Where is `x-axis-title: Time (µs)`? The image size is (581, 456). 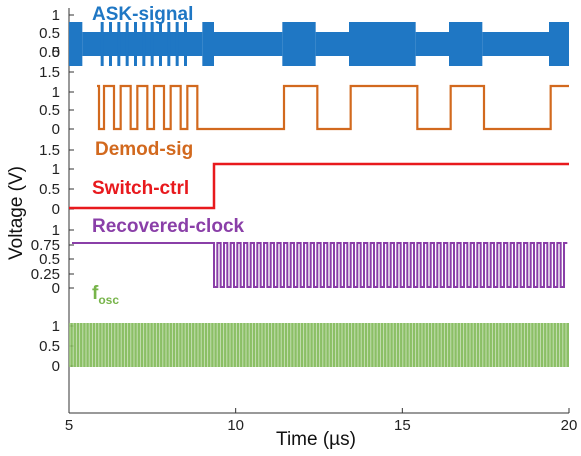 x-axis-title: Time (µs) is located at coordinates (316, 439).